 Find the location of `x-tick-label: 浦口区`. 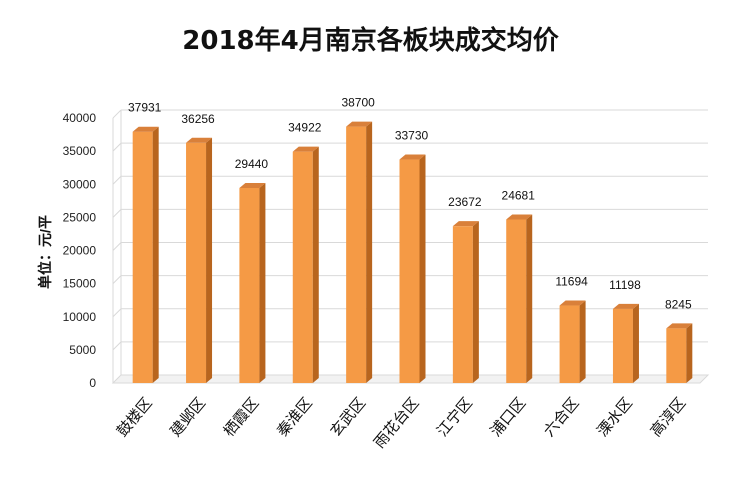

x-tick-label: 浦口区 is located at coordinates (508, 417).